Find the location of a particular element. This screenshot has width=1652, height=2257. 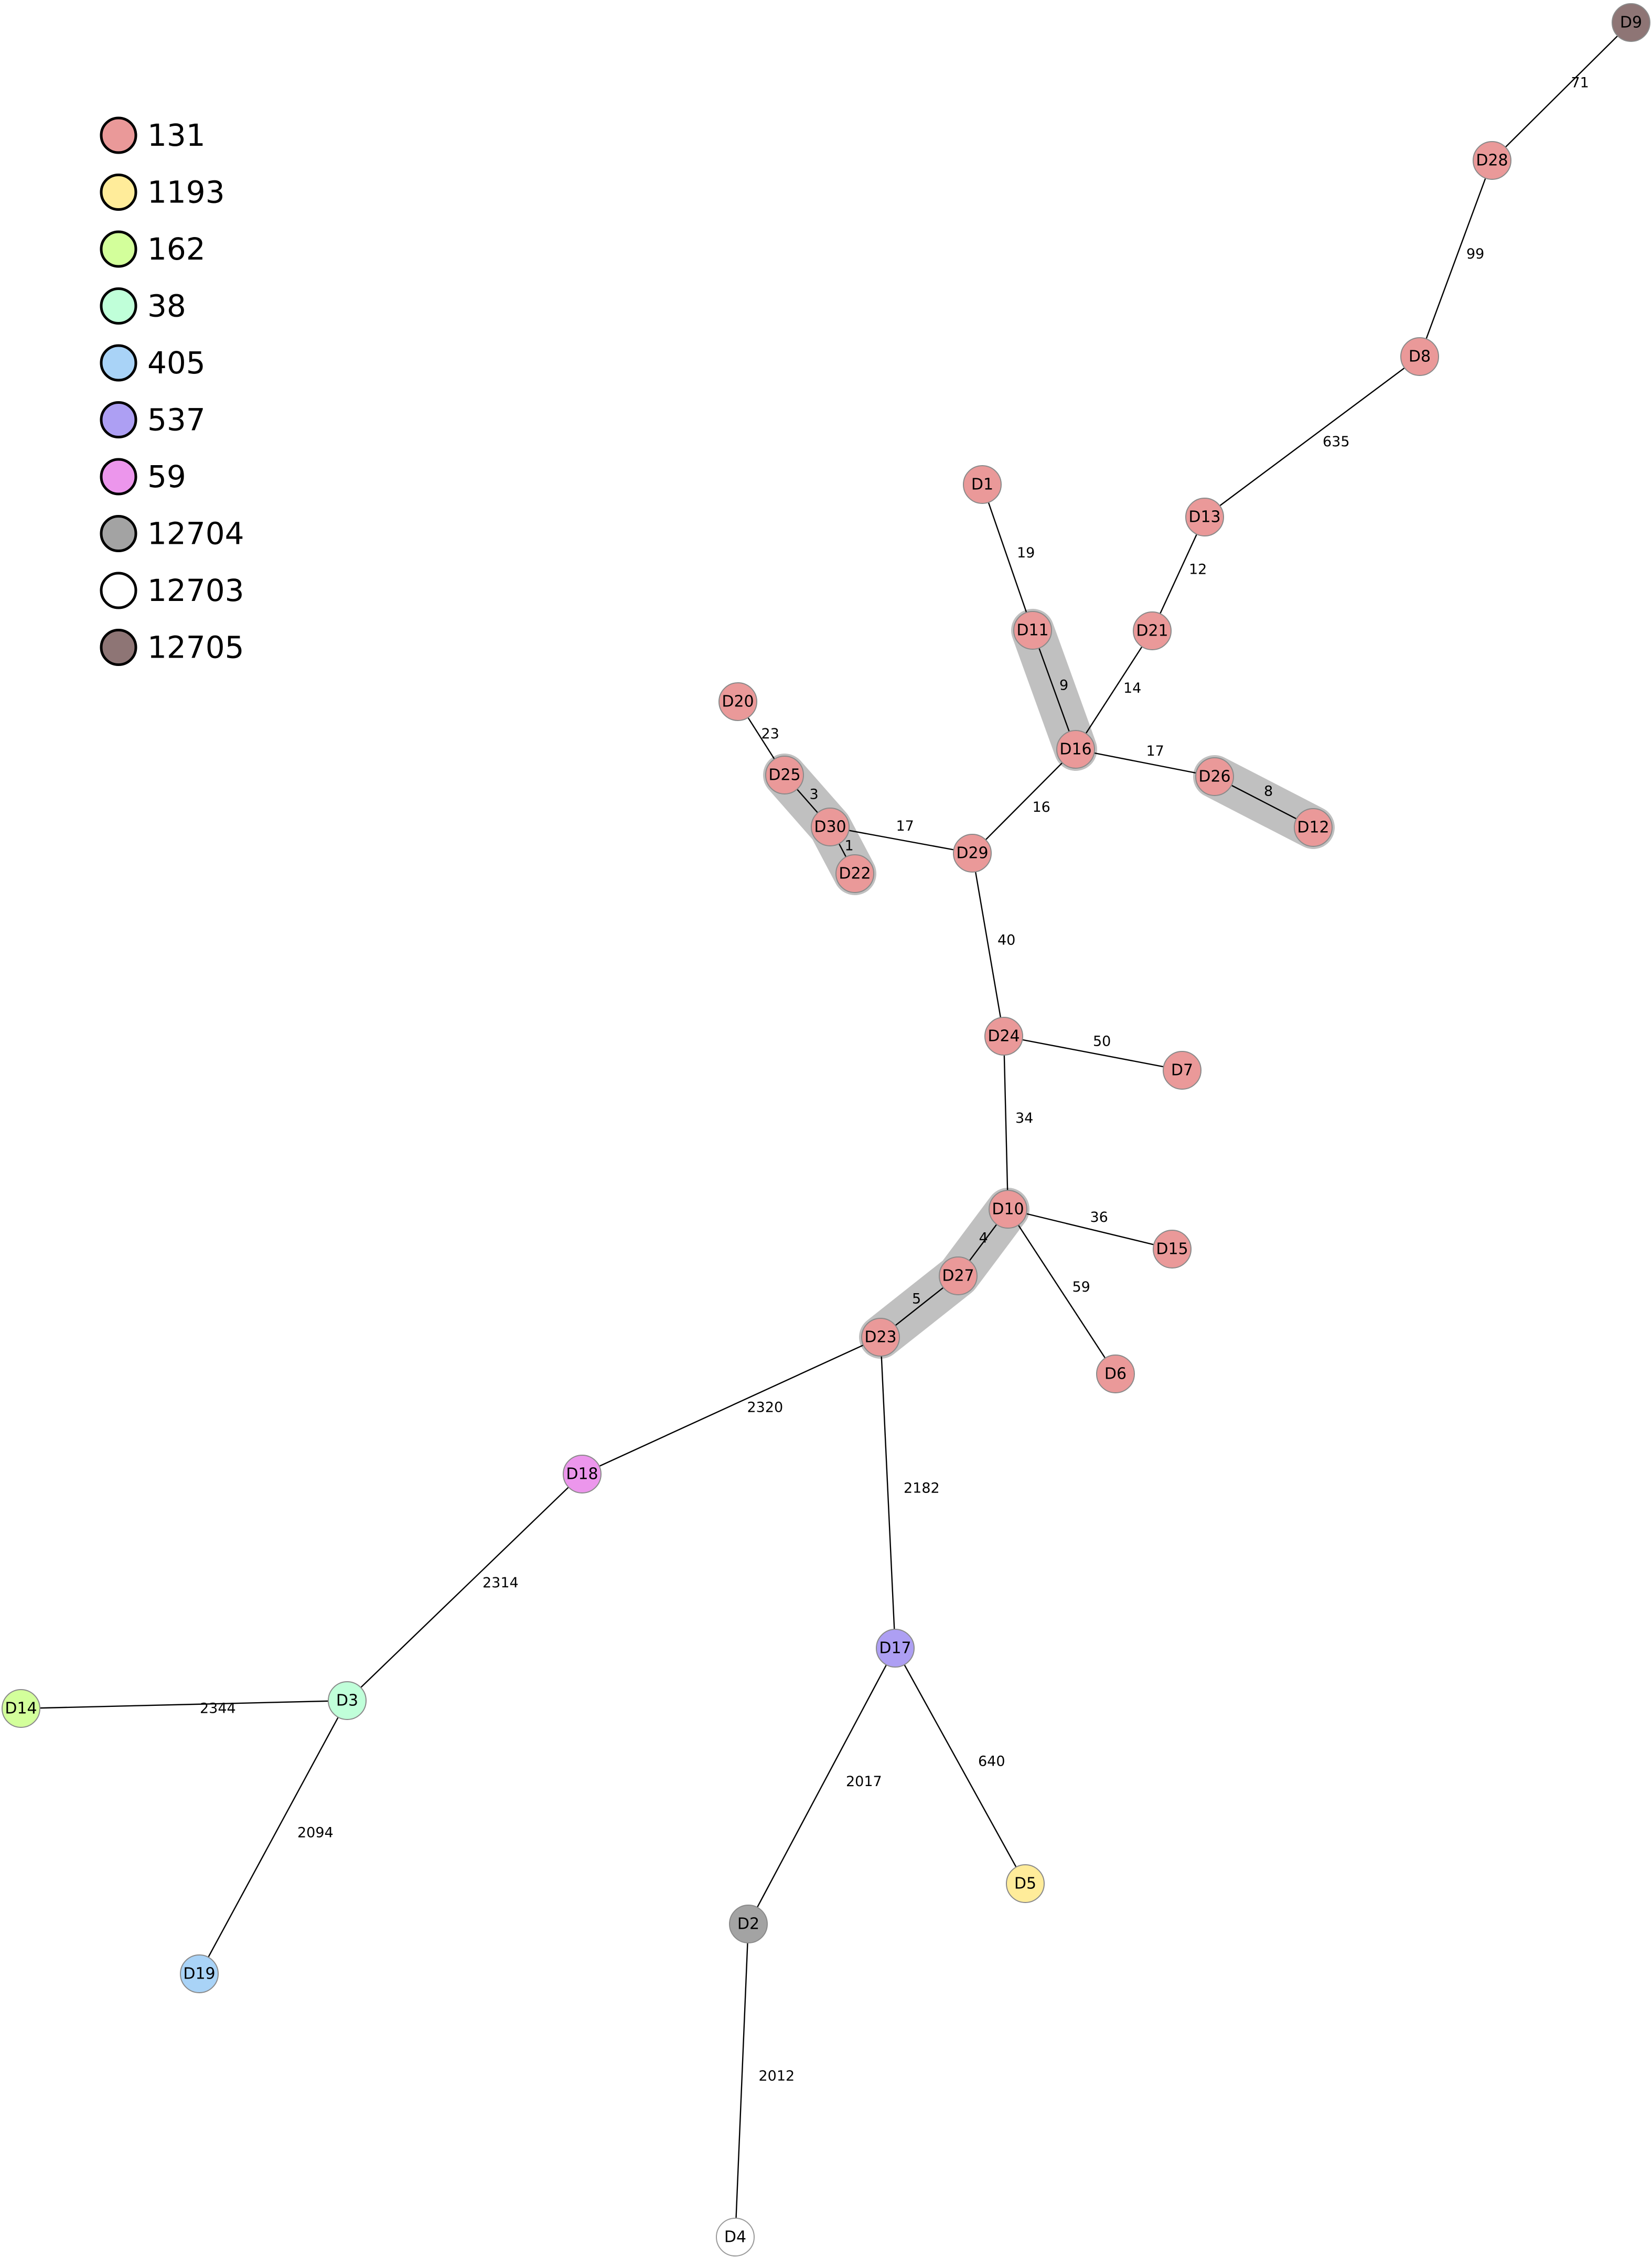

node-d13: D13 is located at coordinates (1205, 517).